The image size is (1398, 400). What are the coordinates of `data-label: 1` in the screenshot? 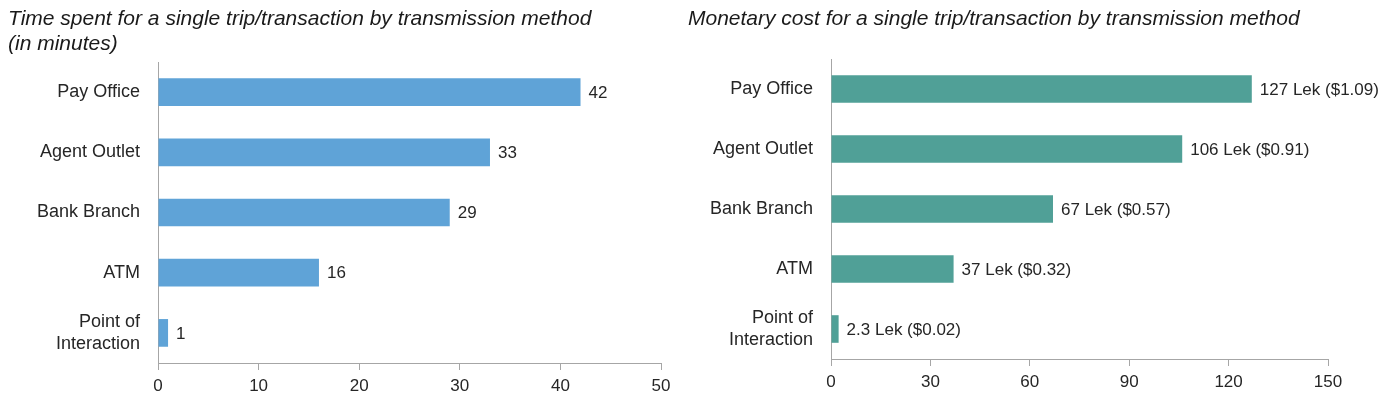 It's located at (181, 333).